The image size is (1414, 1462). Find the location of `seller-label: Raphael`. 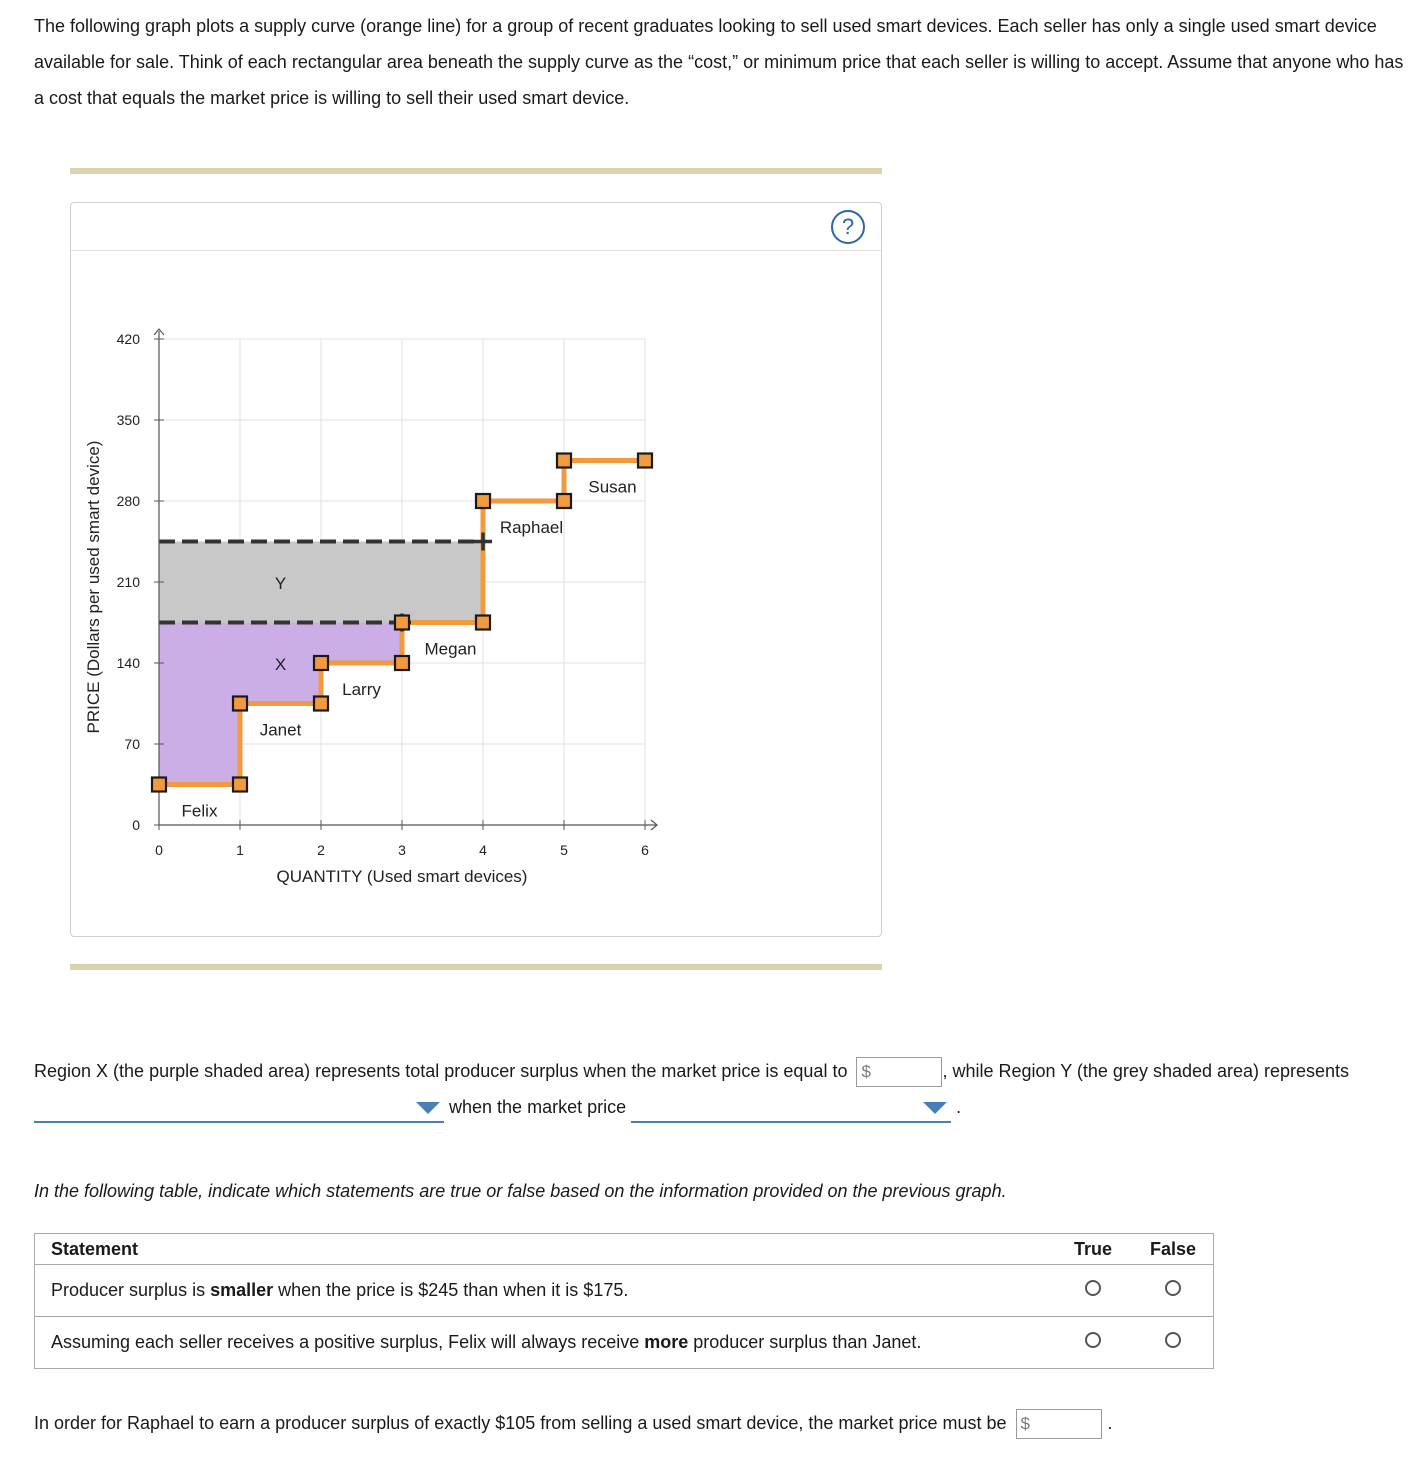

seller-label: Raphael is located at coordinates (531, 527).